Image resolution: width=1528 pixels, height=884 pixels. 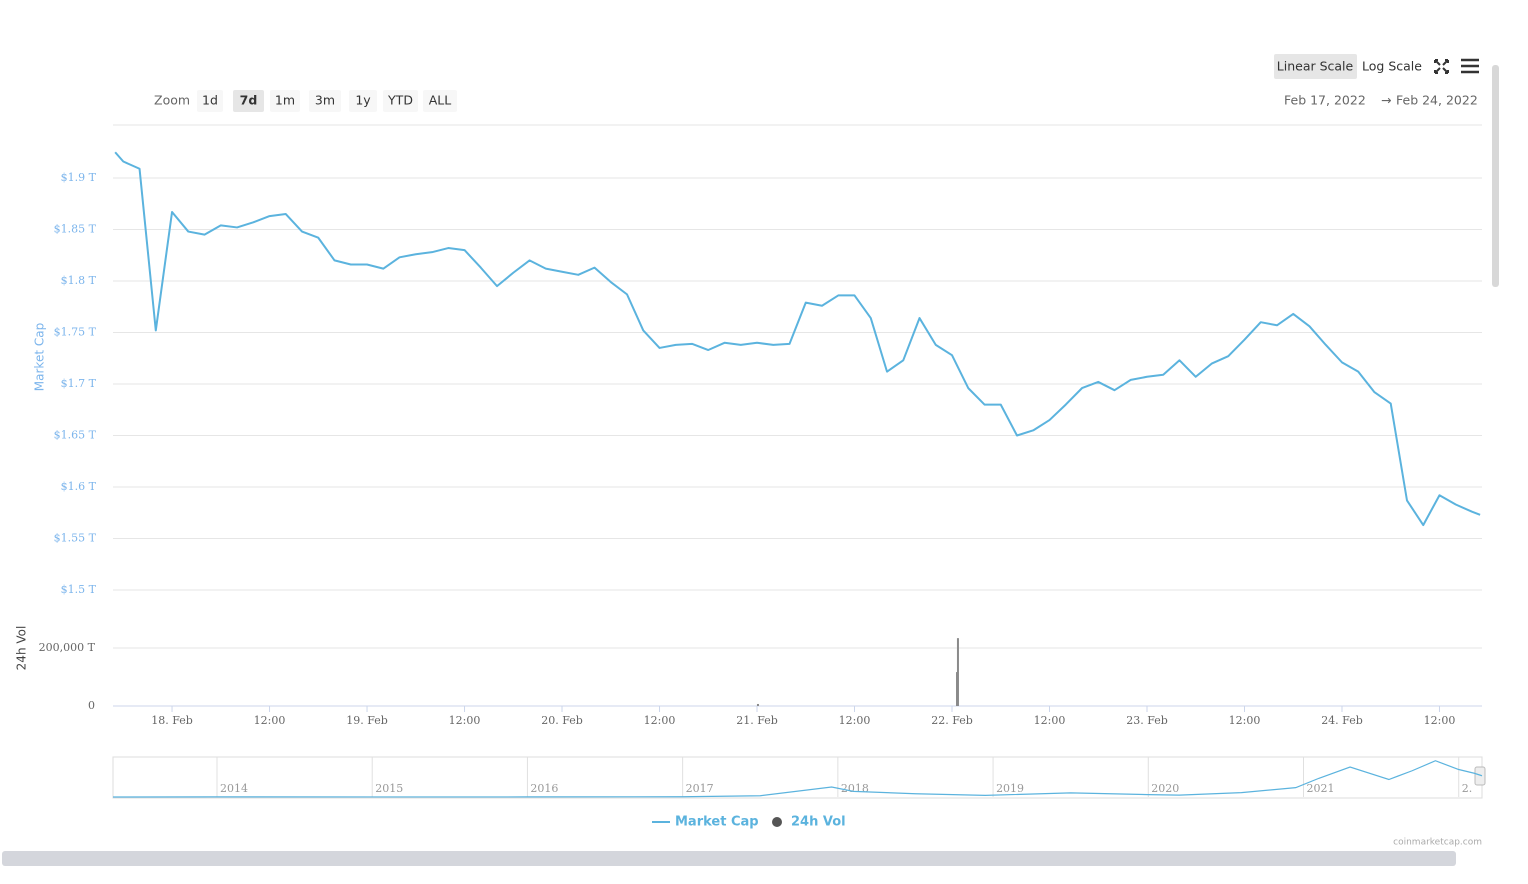 I want to click on navigator-line, so click(x=797, y=779).